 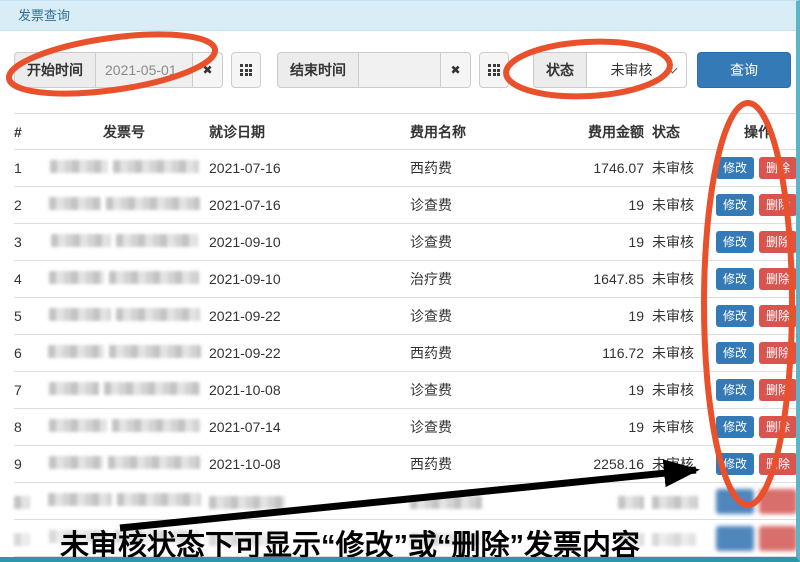 I want to click on table-row: 8 2021-07-14 诊查费 19 未审核 修改 删除, so click(x=405, y=427).